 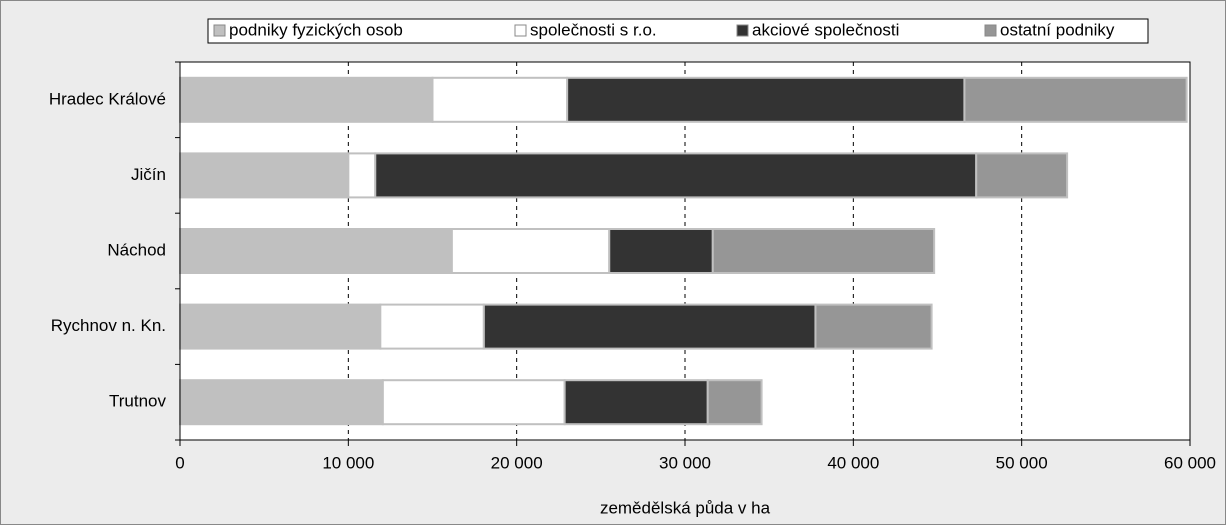 What do you see at coordinates (108, 325) in the screenshot?
I see `y-tick-label: Rychnov n. Kn.` at bounding box center [108, 325].